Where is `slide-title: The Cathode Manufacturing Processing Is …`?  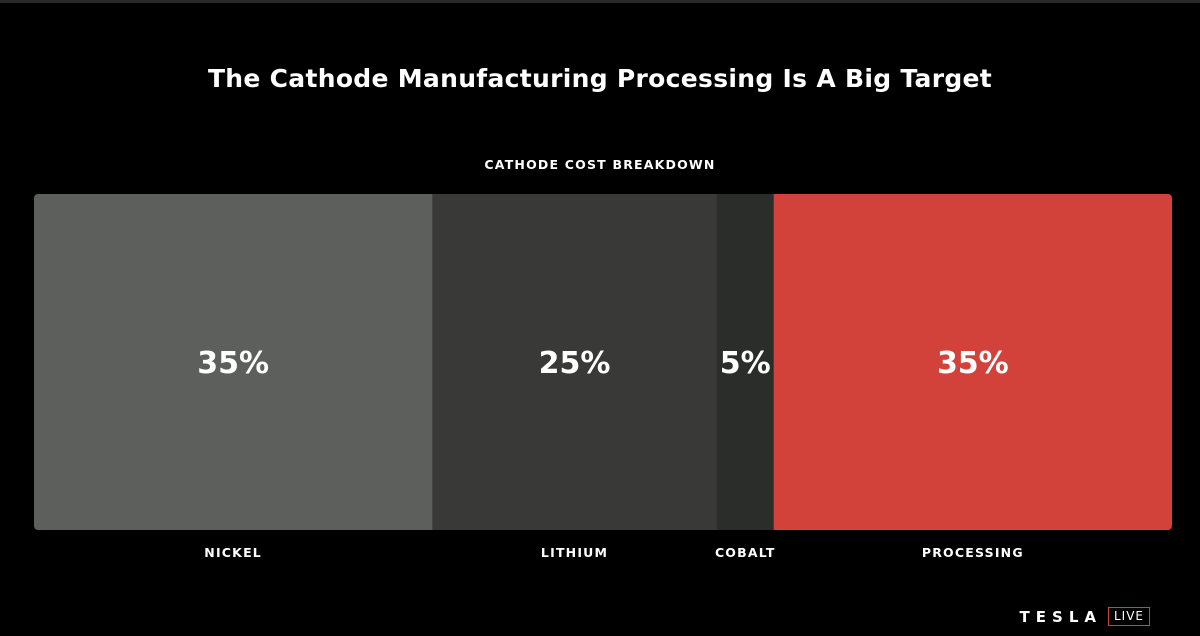
slide-title: The Cathode Manufacturing Processing Is … is located at coordinates (600, 78).